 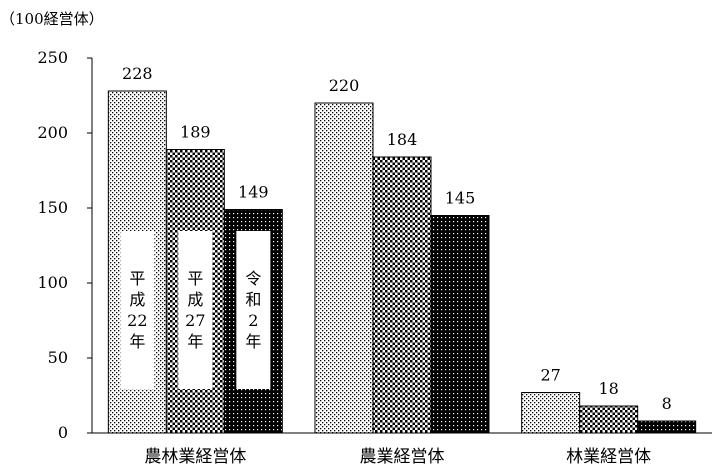 I want to click on series-label-line: 和, so click(x=253, y=299).